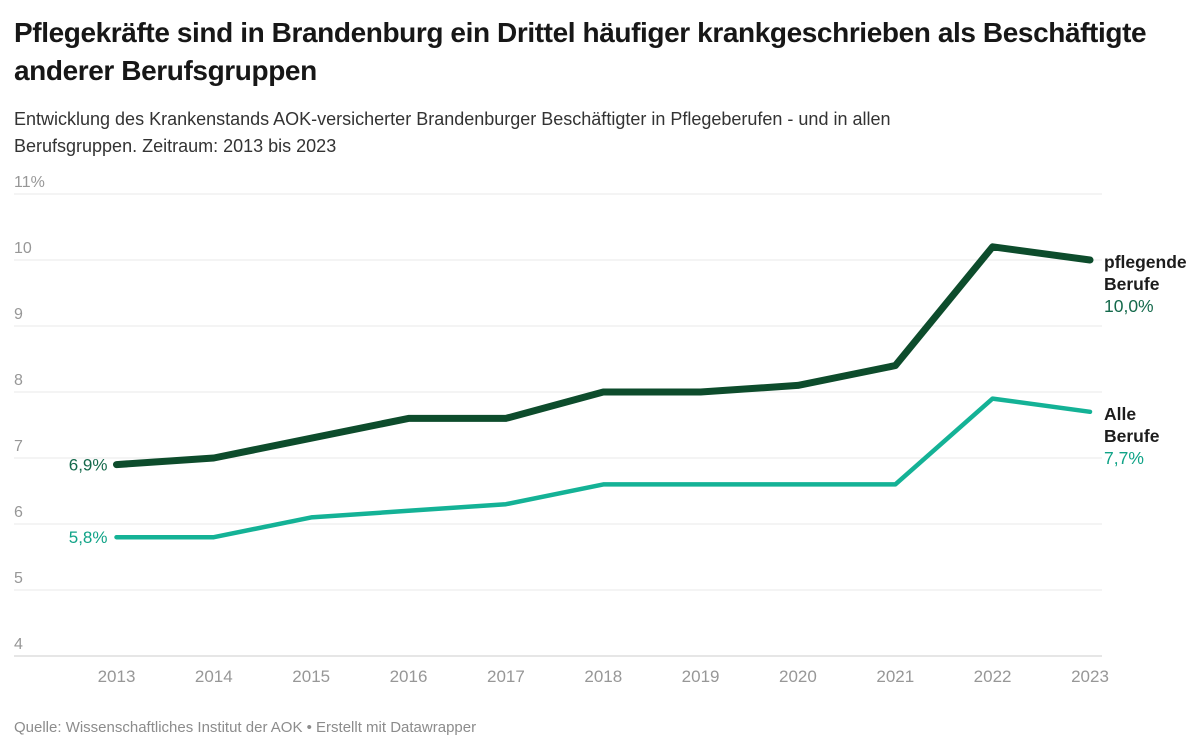 The width and height of the screenshot is (1200, 750). I want to click on end-value-label: 7,7%, so click(1124, 458).